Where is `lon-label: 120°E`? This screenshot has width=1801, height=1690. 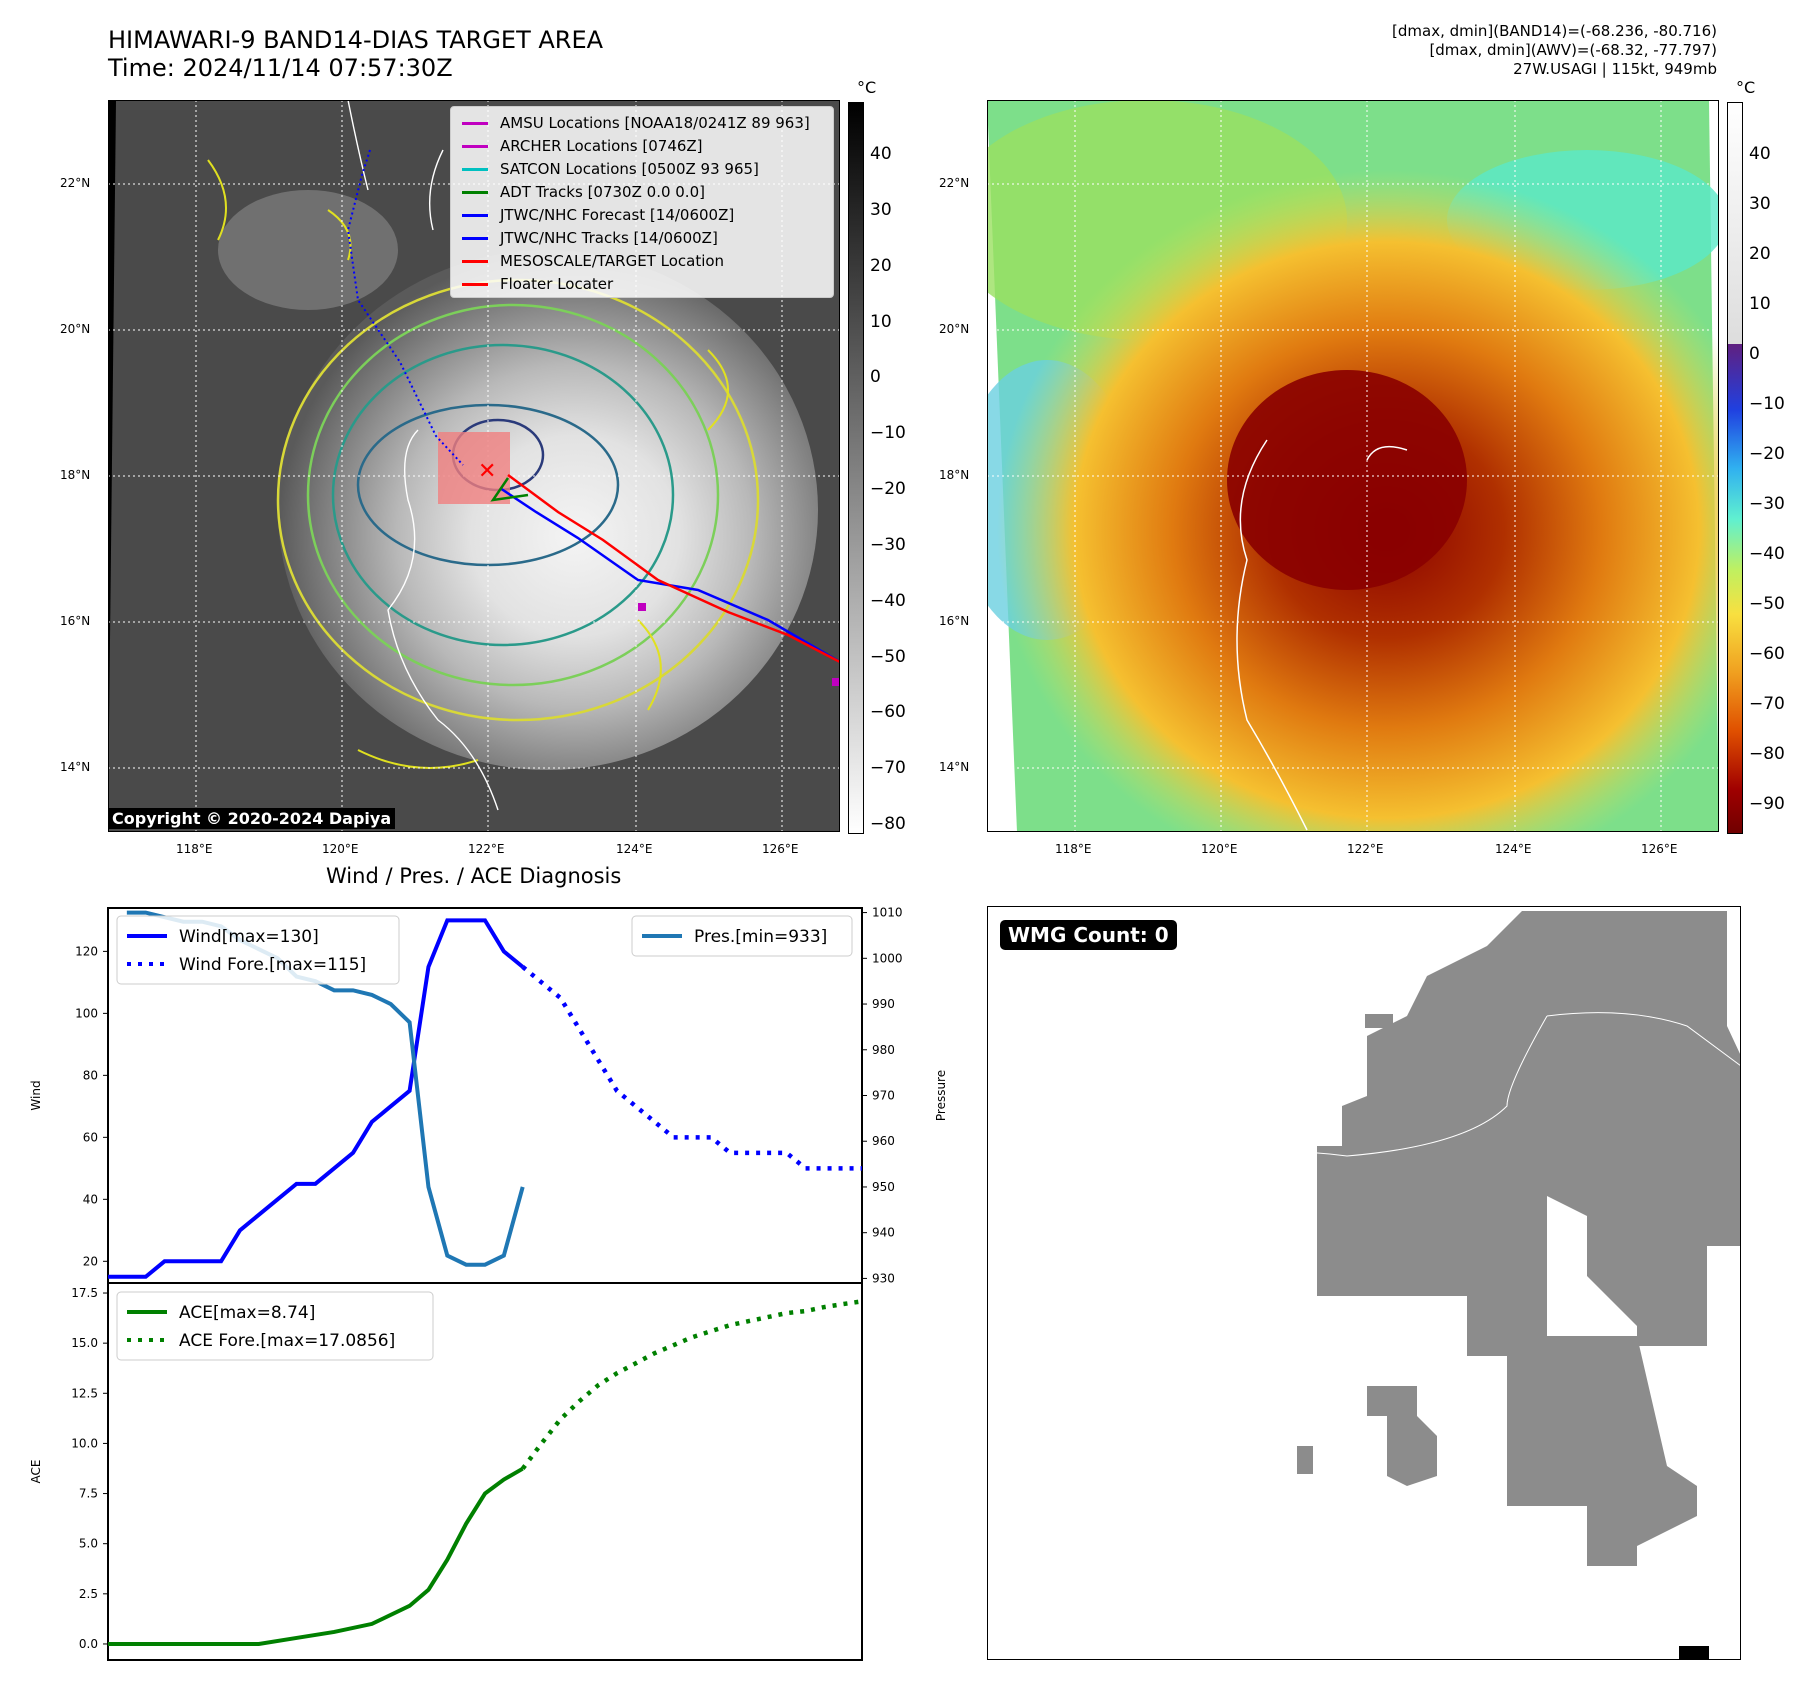
lon-label: 120°E is located at coordinates (340, 849).